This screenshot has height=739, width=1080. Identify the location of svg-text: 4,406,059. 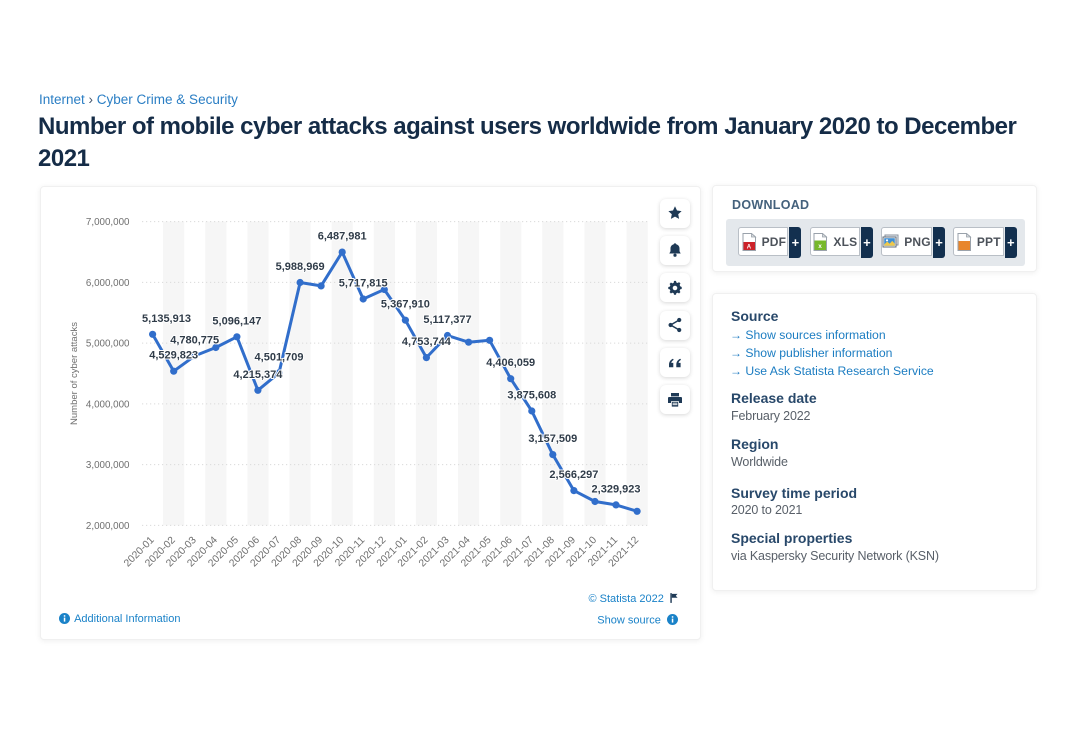
(510, 363).